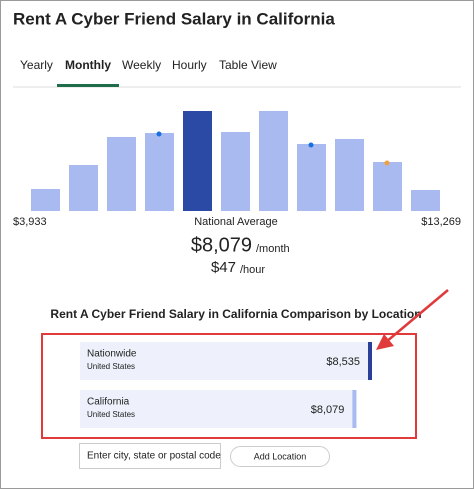 Image resolution: width=474 pixels, height=489 pixels. Describe the element at coordinates (30, 222) in the screenshot. I see `min-label: $3,933` at that location.